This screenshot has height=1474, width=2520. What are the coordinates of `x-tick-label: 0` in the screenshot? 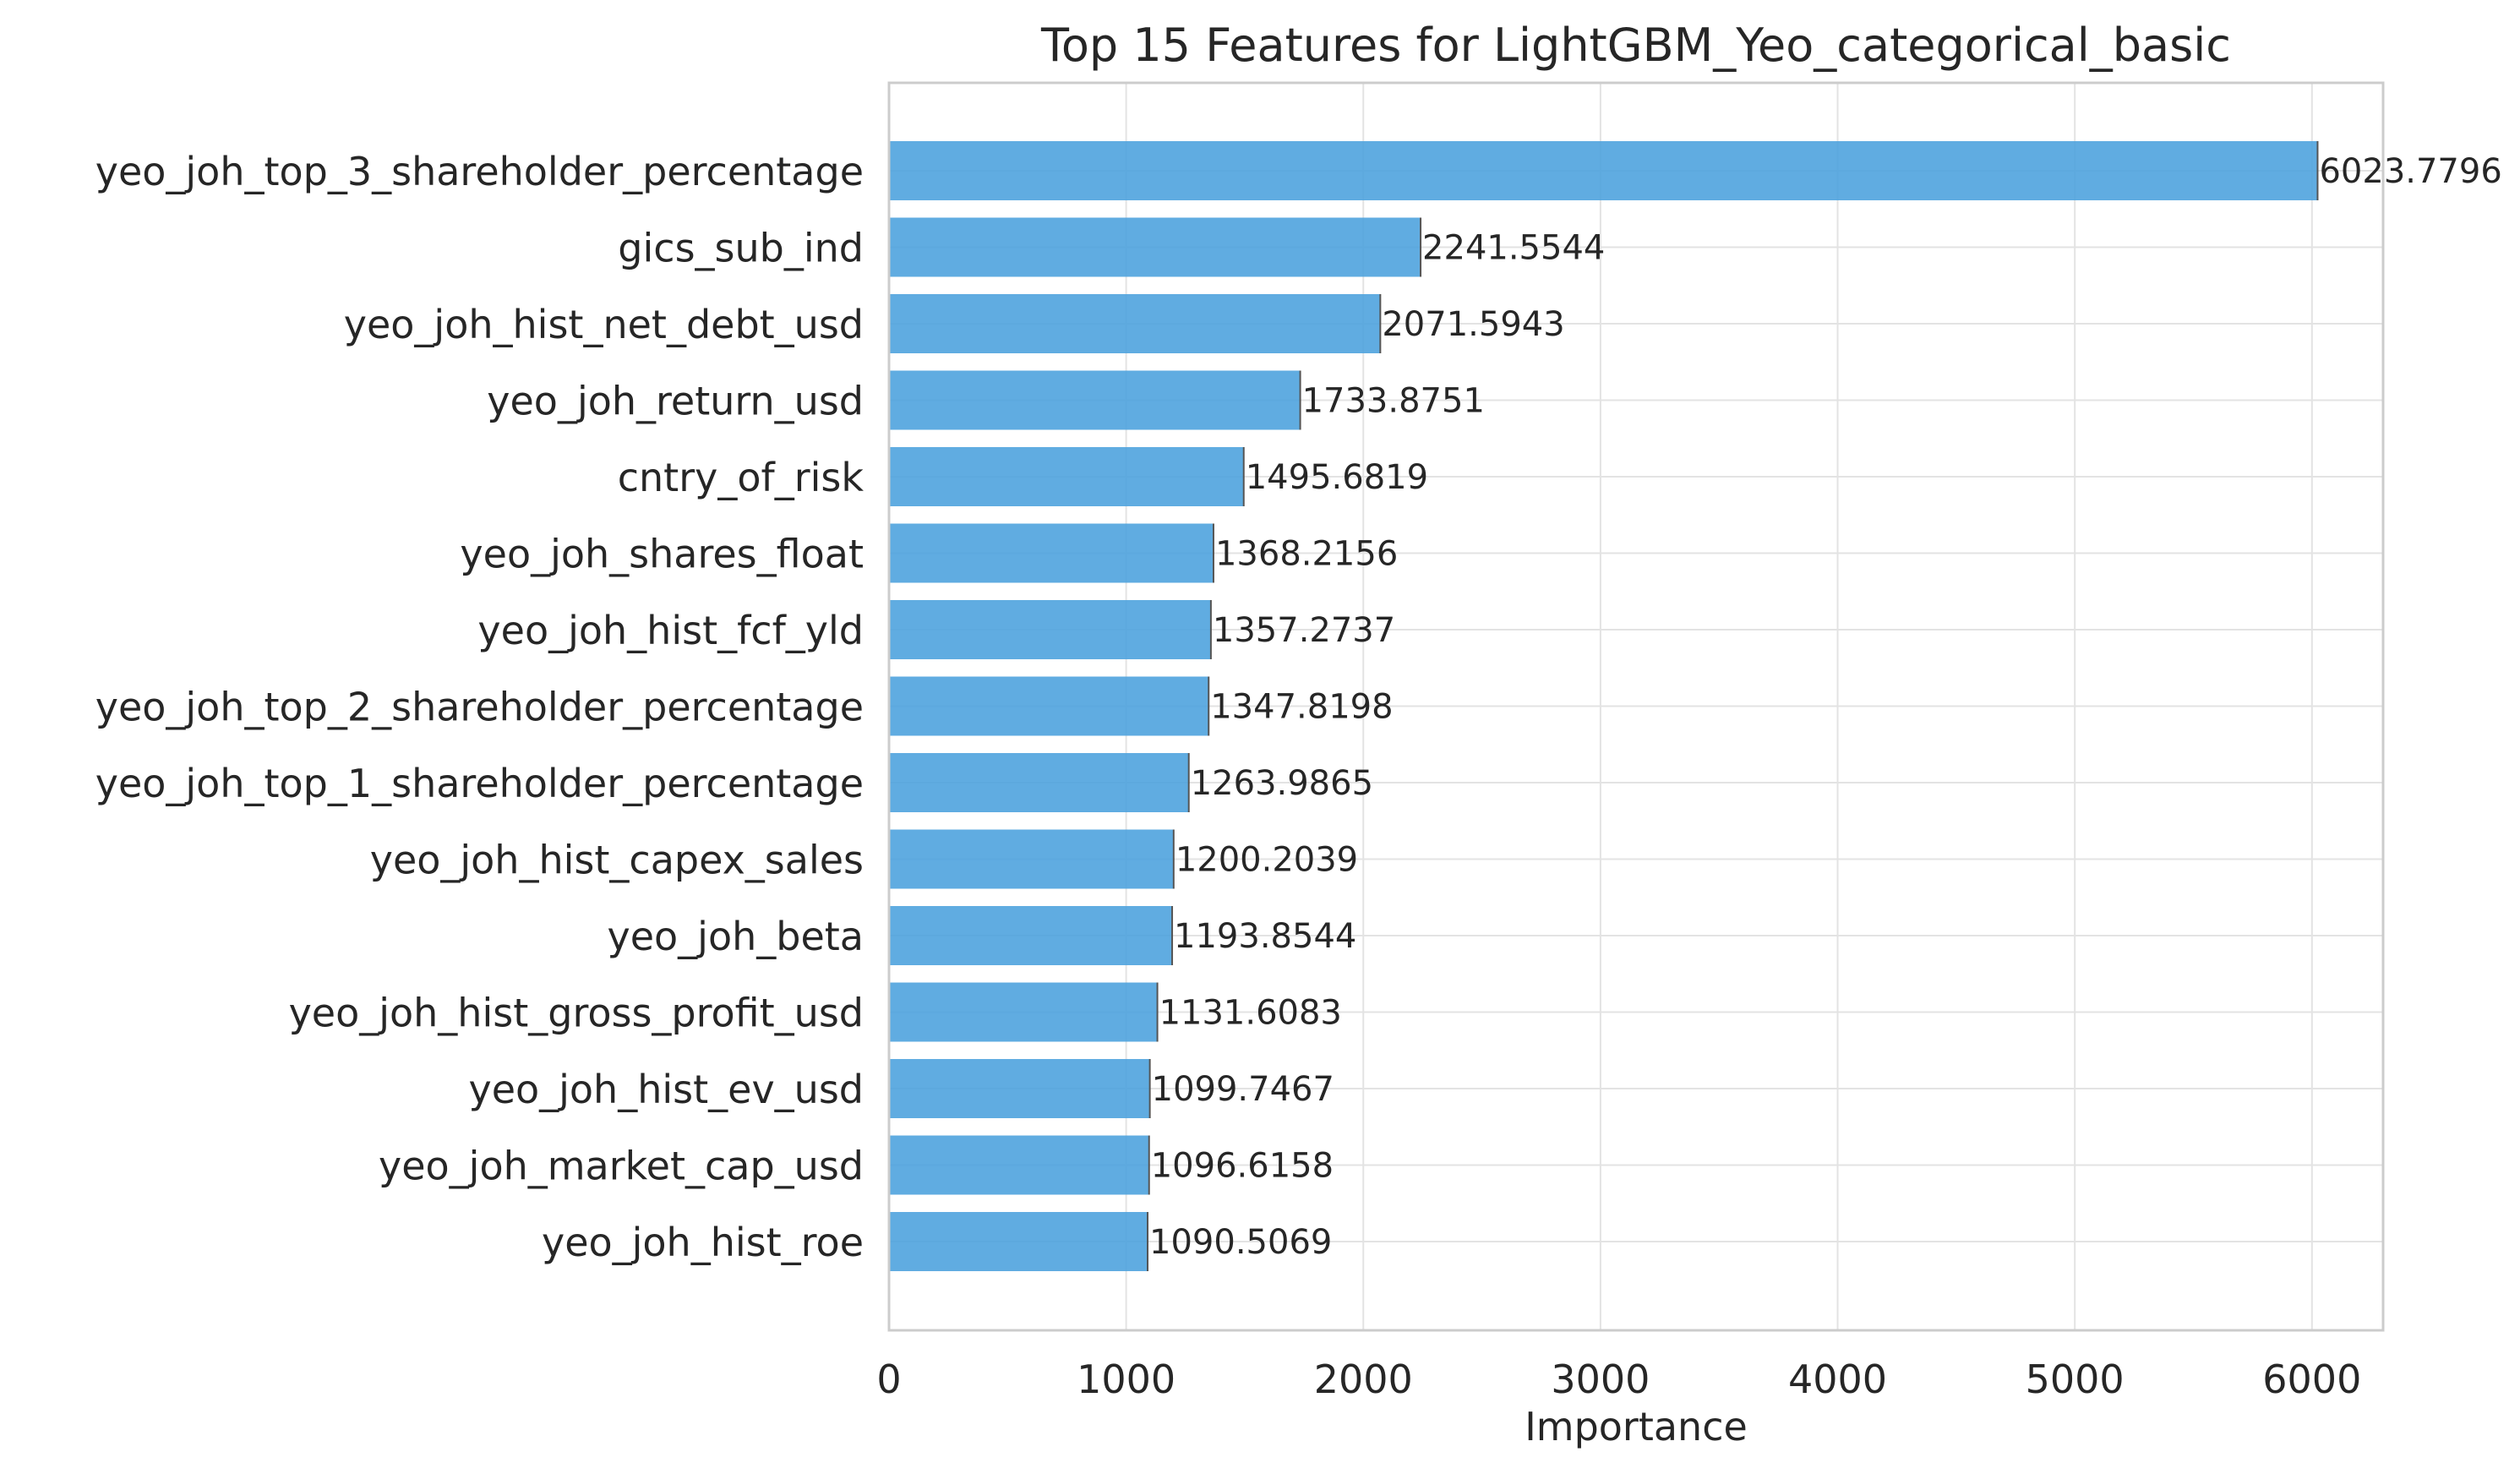 It's located at (888, 1379).